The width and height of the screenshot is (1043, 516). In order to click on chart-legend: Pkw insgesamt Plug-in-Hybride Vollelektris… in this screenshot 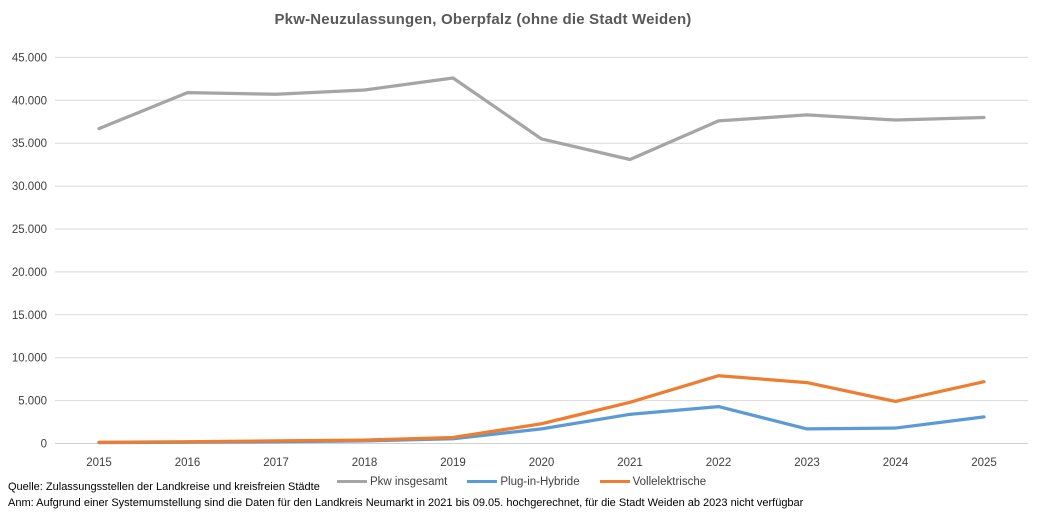, I will do `click(521, 481)`.